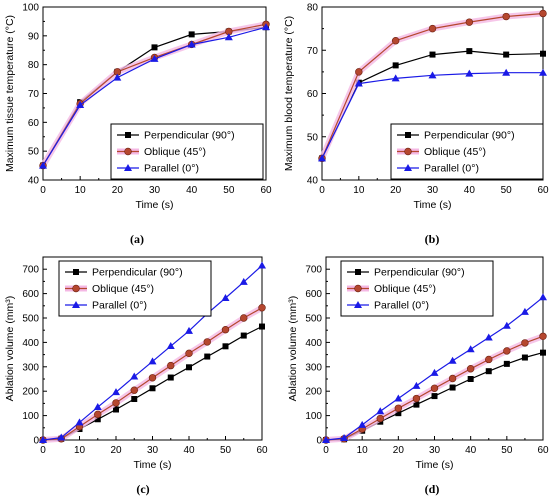 The height and width of the screenshot is (503, 550). What do you see at coordinates (470, 190) in the screenshot?
I see `x-tick-label: 40` at bounding box center [470, 190].